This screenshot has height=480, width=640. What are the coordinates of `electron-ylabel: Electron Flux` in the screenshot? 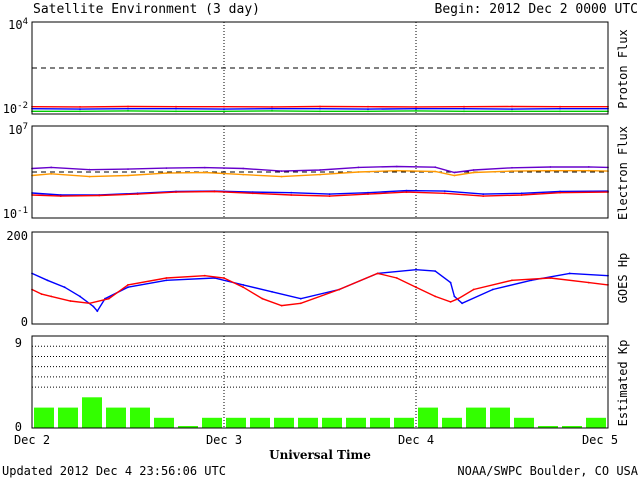 It's located at (623, 173).